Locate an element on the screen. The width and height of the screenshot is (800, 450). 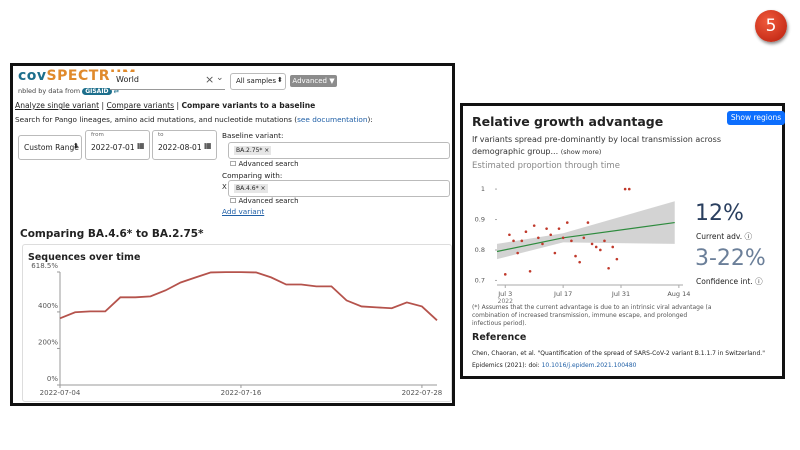
x-tick-label: Jul 31 is located at coordinates (620, 294).